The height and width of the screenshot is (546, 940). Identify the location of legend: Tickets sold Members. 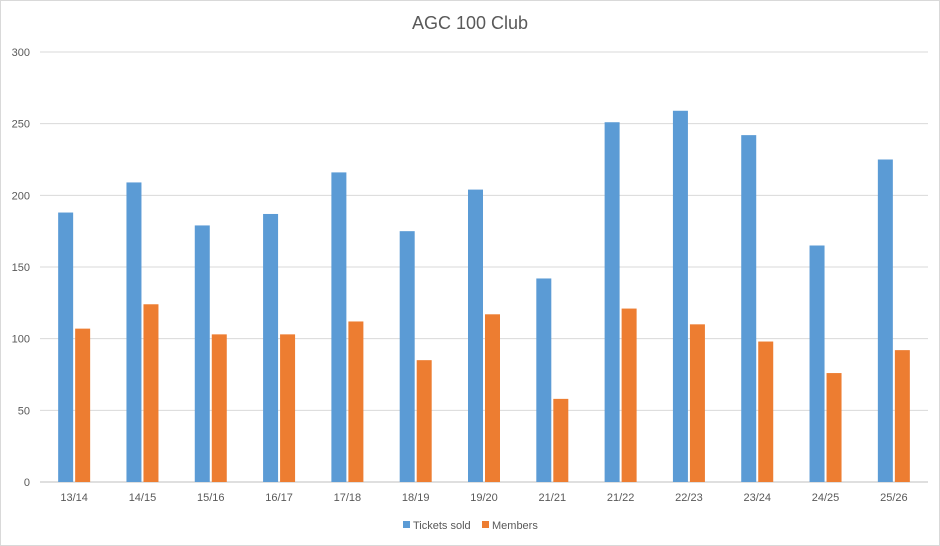
(470, 526).